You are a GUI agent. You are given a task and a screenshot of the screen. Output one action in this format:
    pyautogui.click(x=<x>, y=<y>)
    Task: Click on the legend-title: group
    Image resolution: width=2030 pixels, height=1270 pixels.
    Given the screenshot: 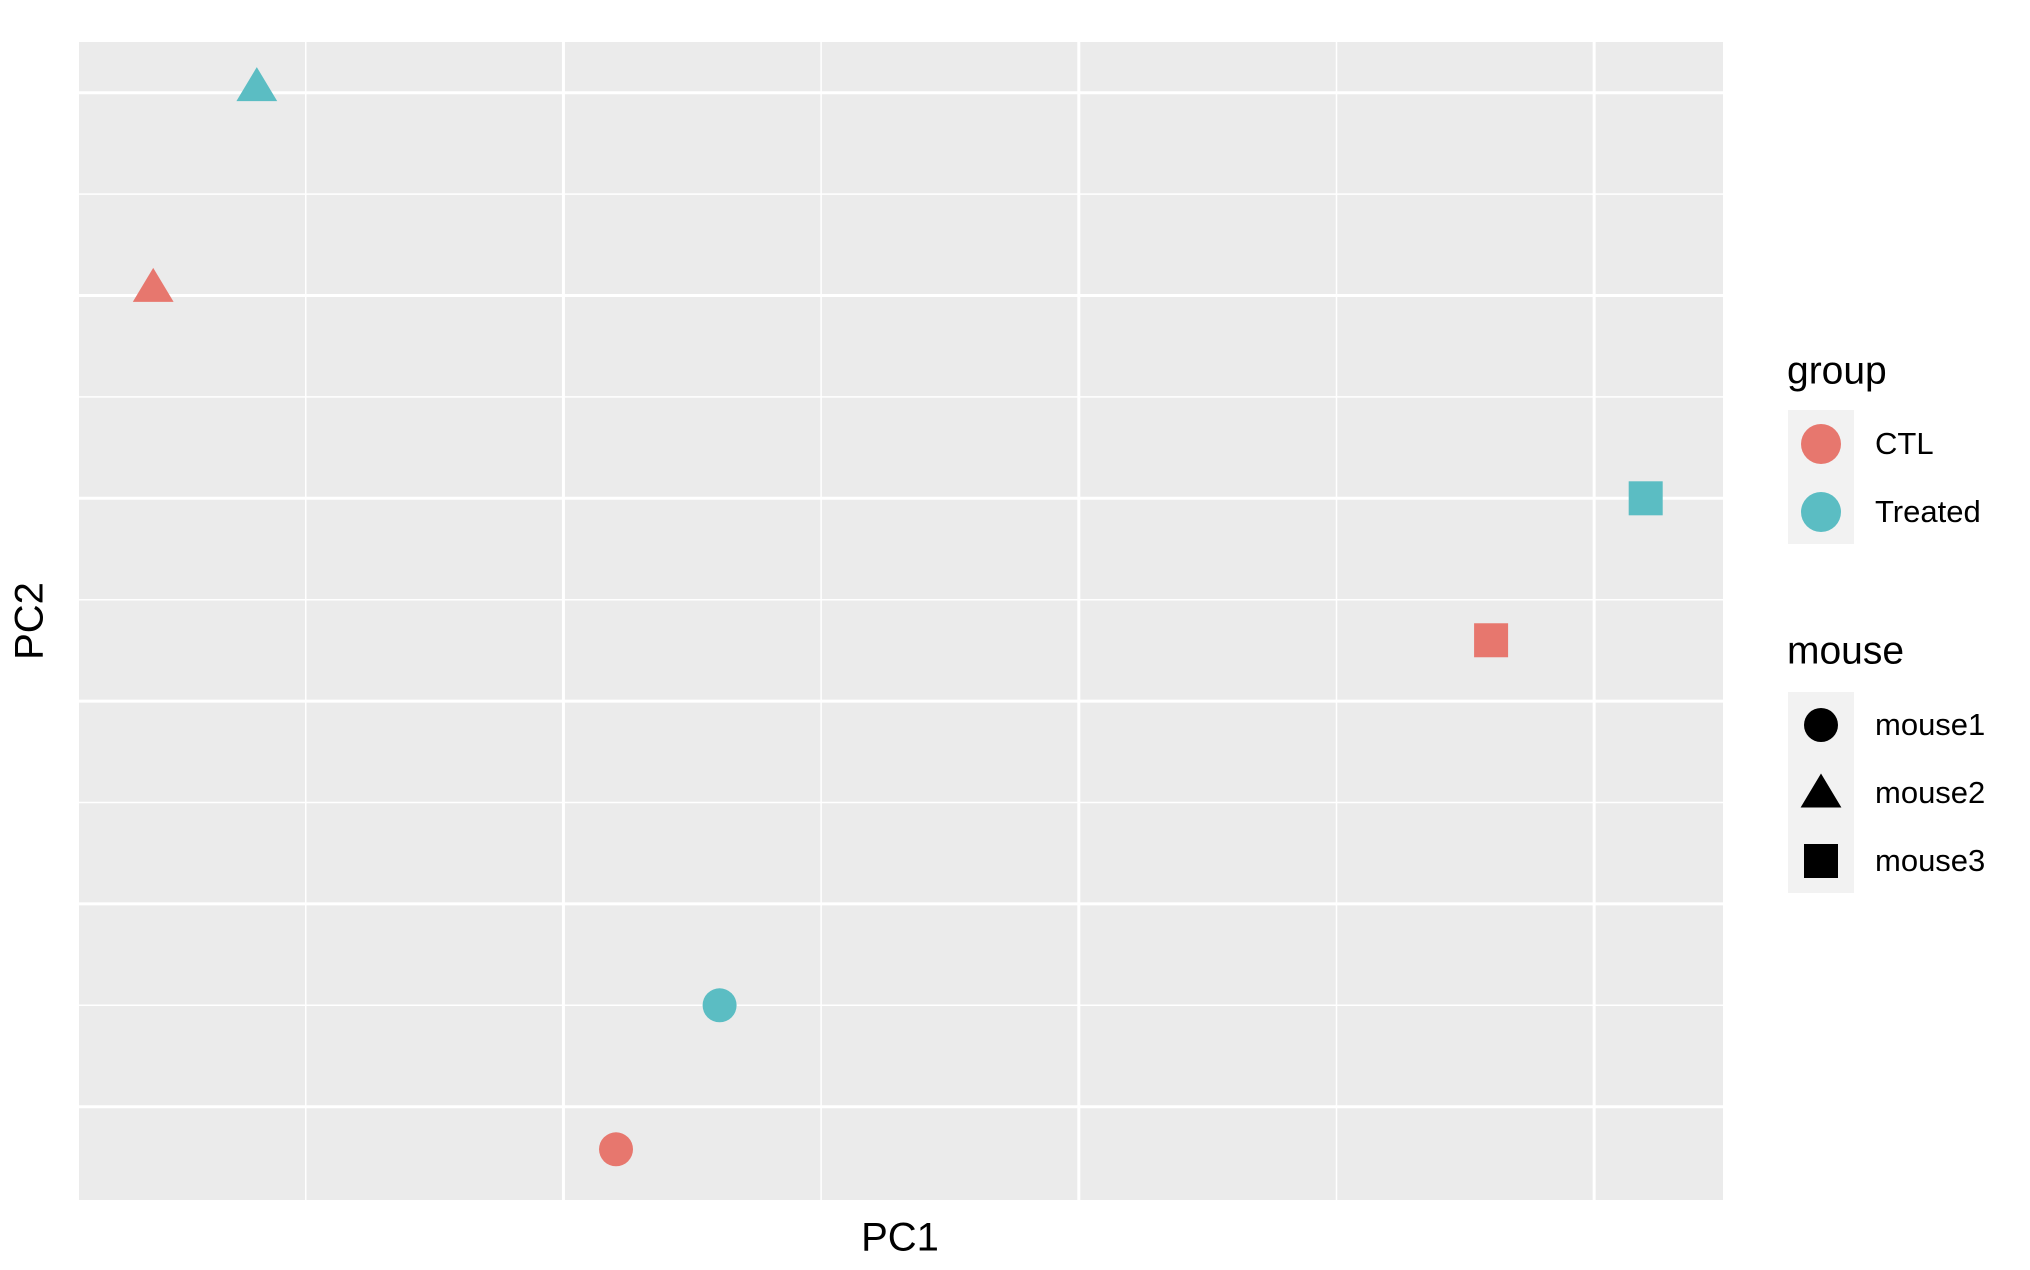 What is the action you would take?
    pyautogui.click(x=1837, y=370)
    